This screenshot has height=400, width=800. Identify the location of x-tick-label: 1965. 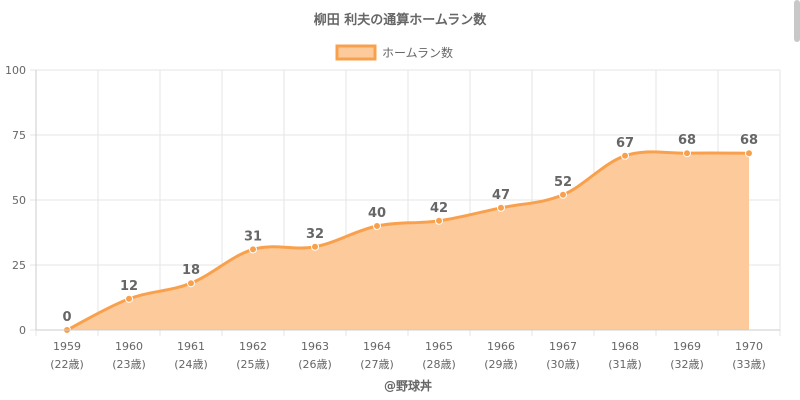
(439, 346).